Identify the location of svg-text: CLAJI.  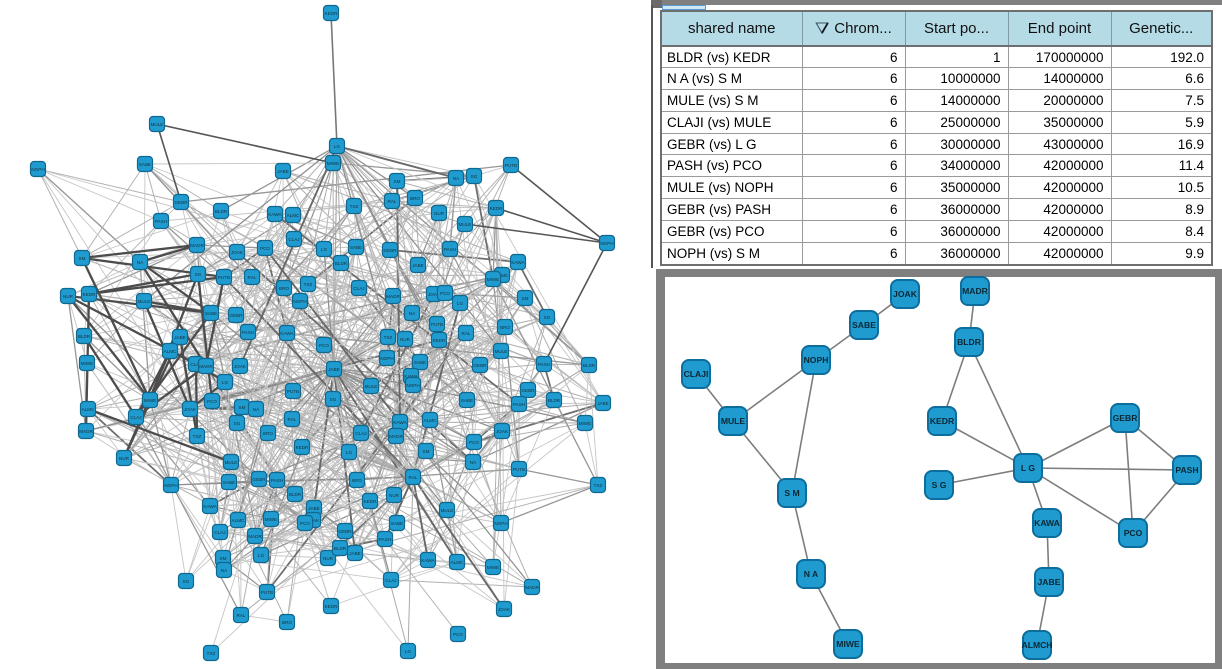
(696, 374).